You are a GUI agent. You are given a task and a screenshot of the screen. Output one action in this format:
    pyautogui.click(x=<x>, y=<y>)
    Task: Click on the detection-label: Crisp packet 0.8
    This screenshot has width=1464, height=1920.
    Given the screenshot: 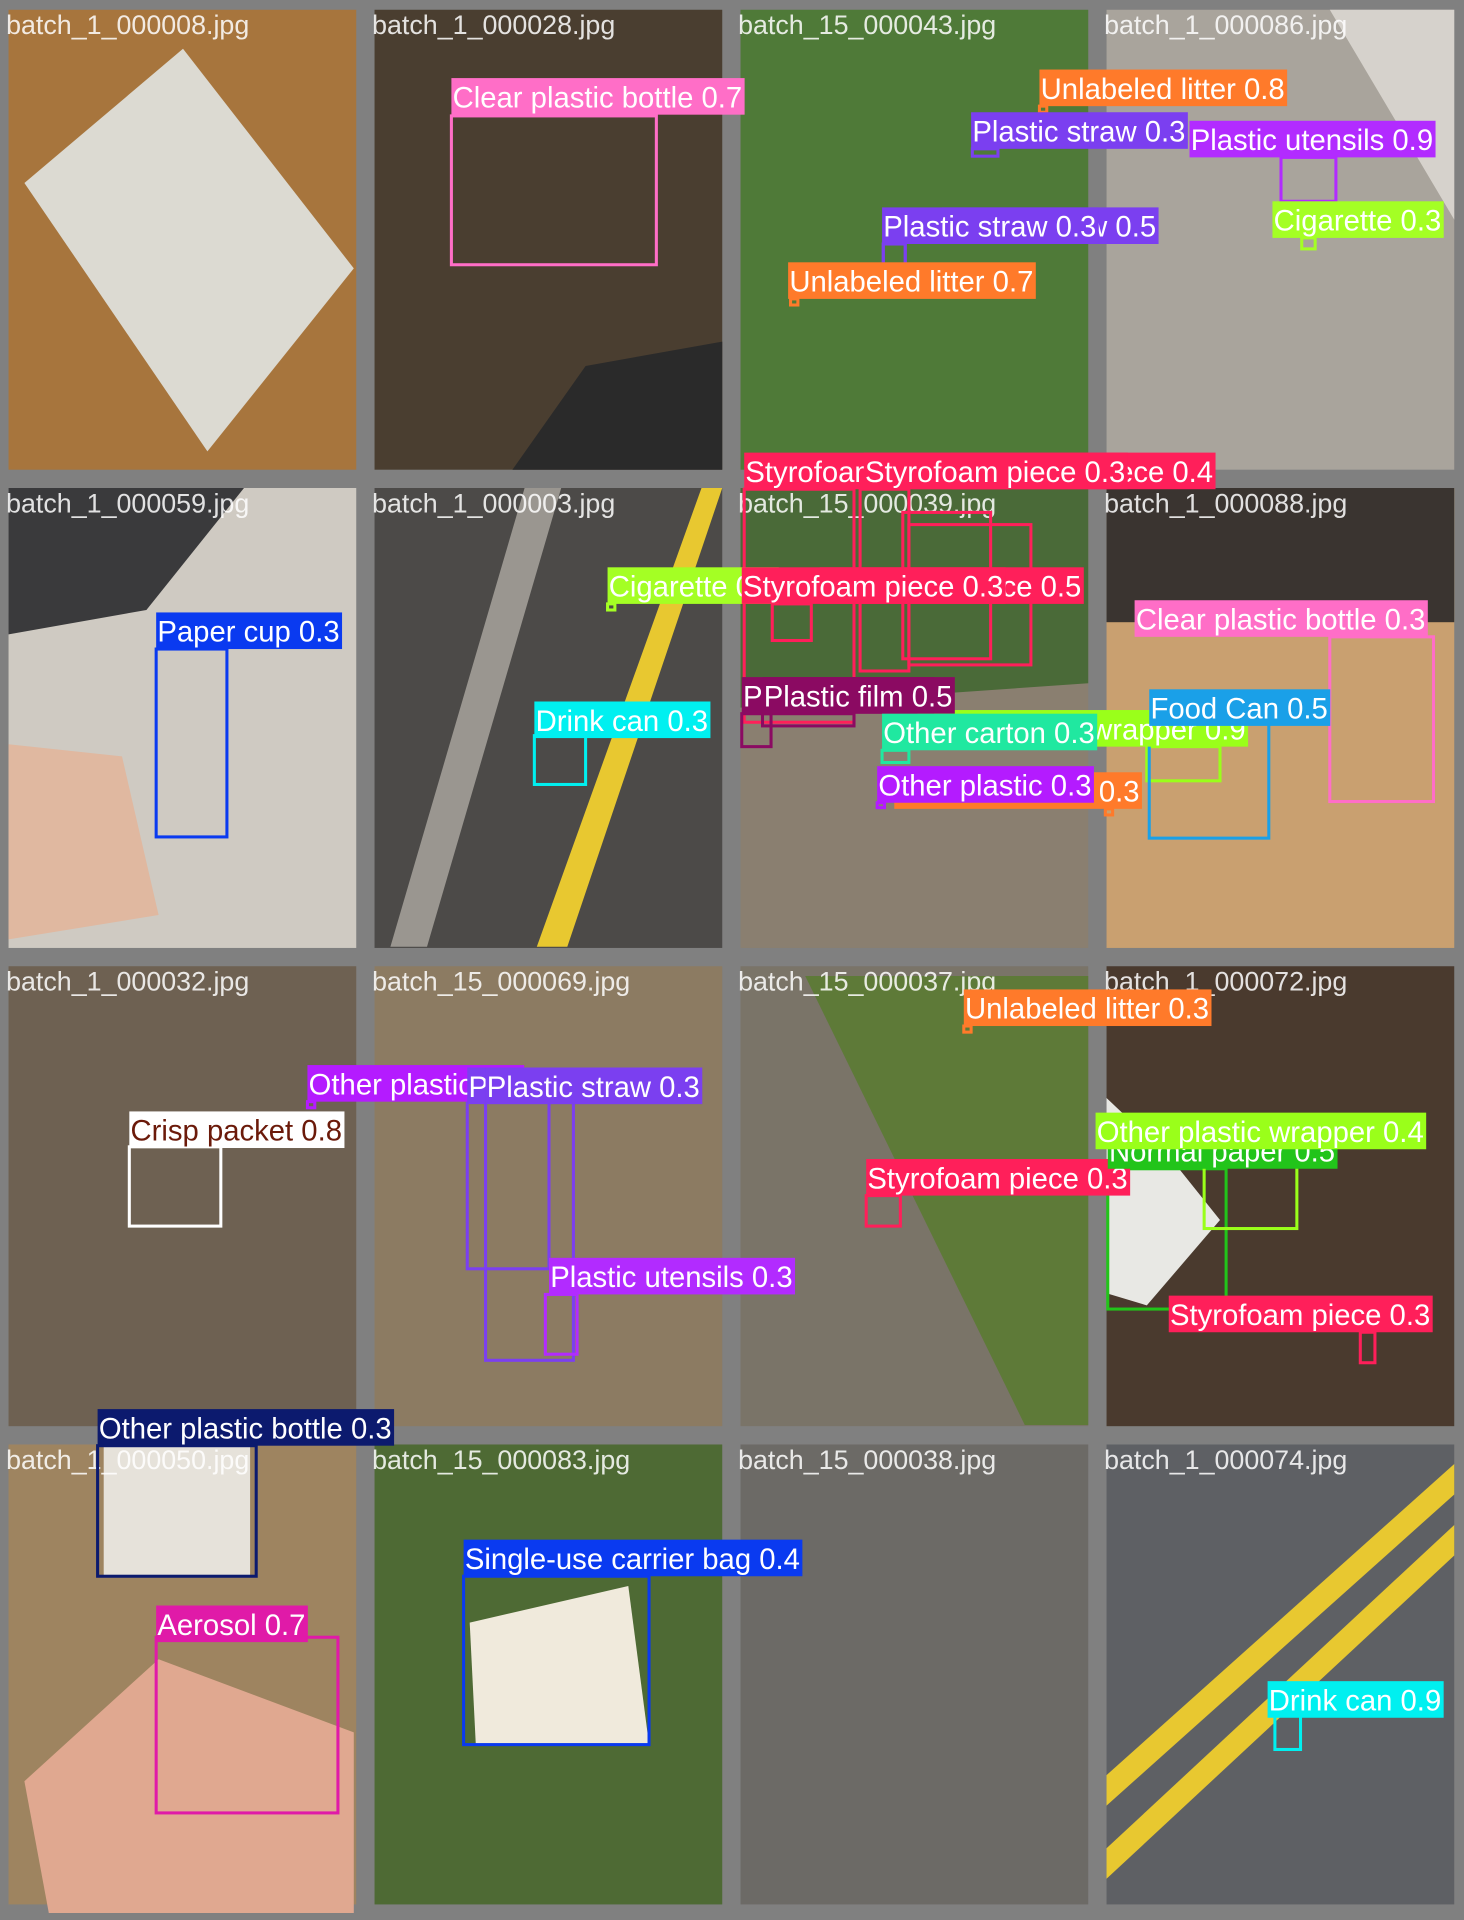 What is the action you would take?
    pyautogui.click(x=237, y=1130)
    